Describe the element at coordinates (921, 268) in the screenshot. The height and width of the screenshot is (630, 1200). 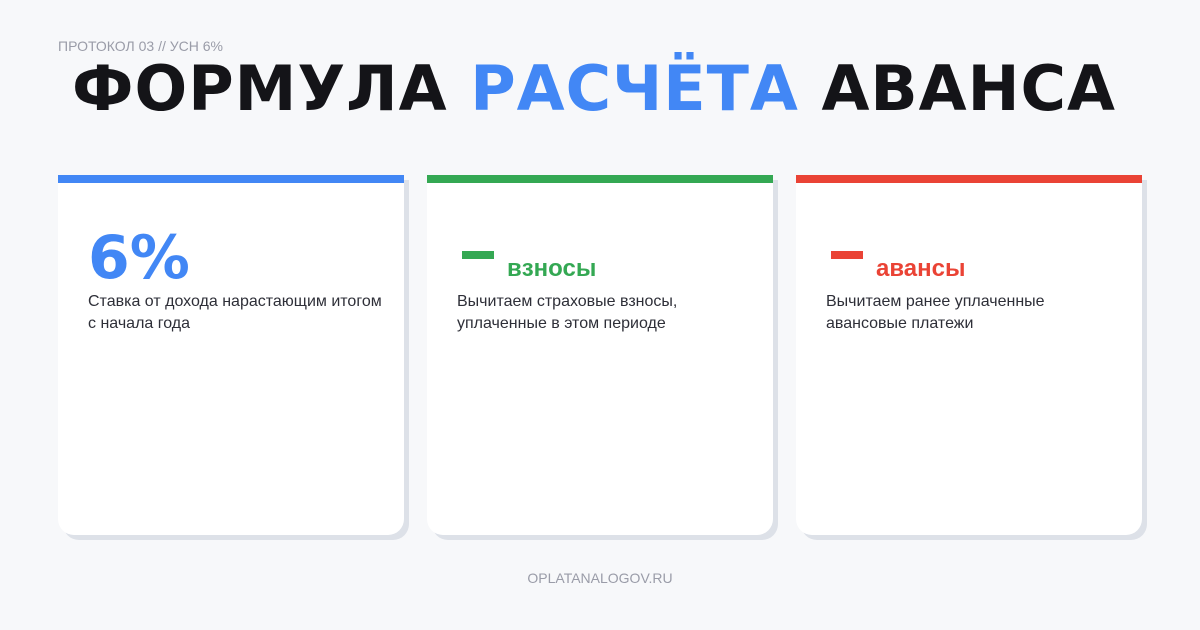
I see `card-heading: авансы` at that location.